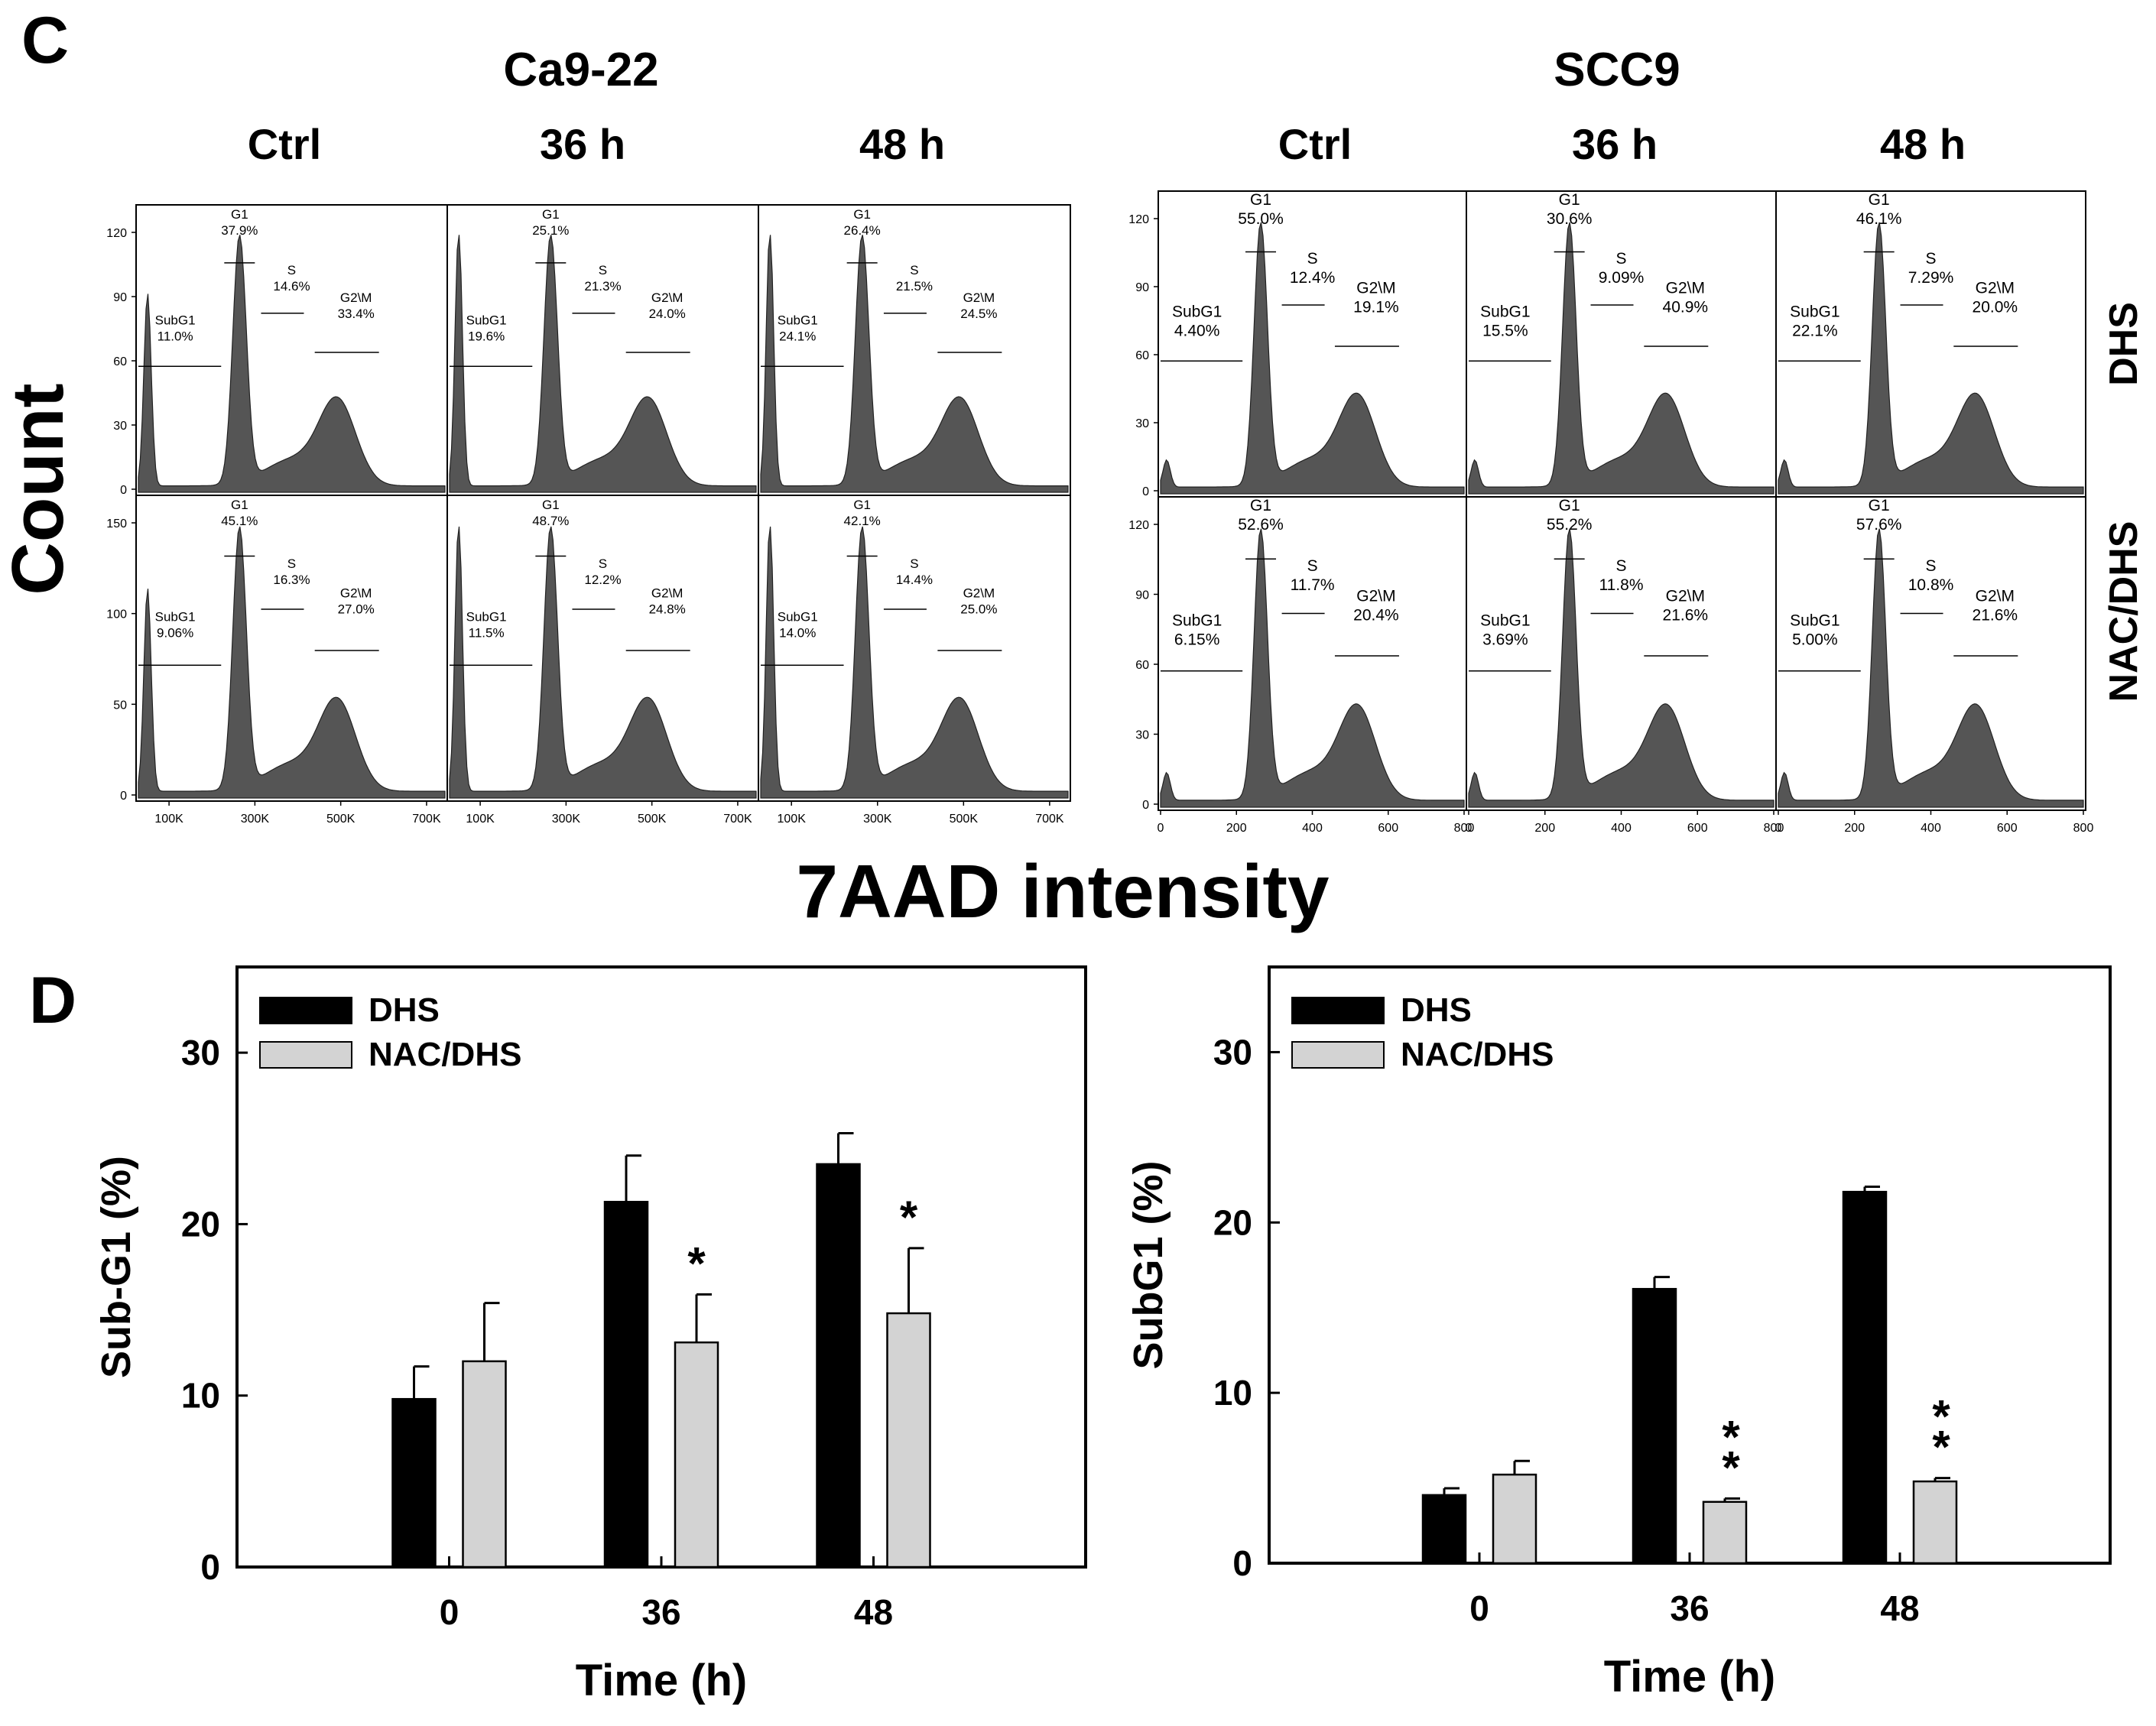 The image size is (2156, 1726). What do you see at coordinates (1138, 525) in the screenshot?
I see `scc-ytick-label: 120` at bounding box center [1138, 525].